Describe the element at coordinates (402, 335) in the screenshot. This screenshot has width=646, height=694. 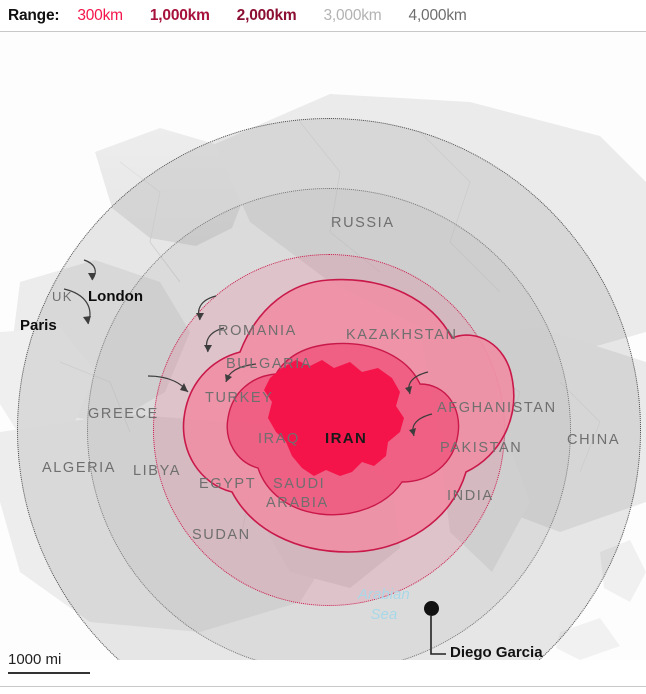
I see `country-label-kazakhstan: KAZAKHSTAN` at that location.